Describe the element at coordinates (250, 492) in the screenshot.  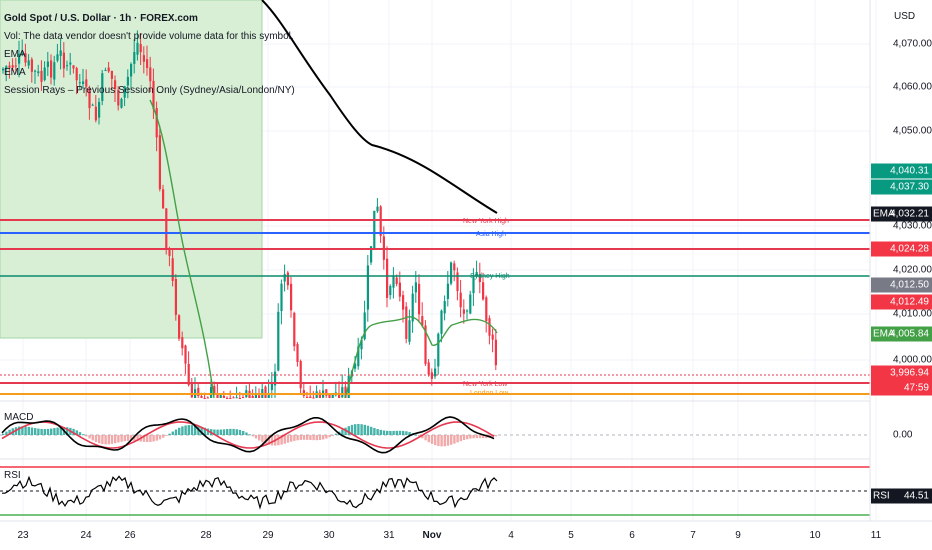
I see `rsi-line` at that location.